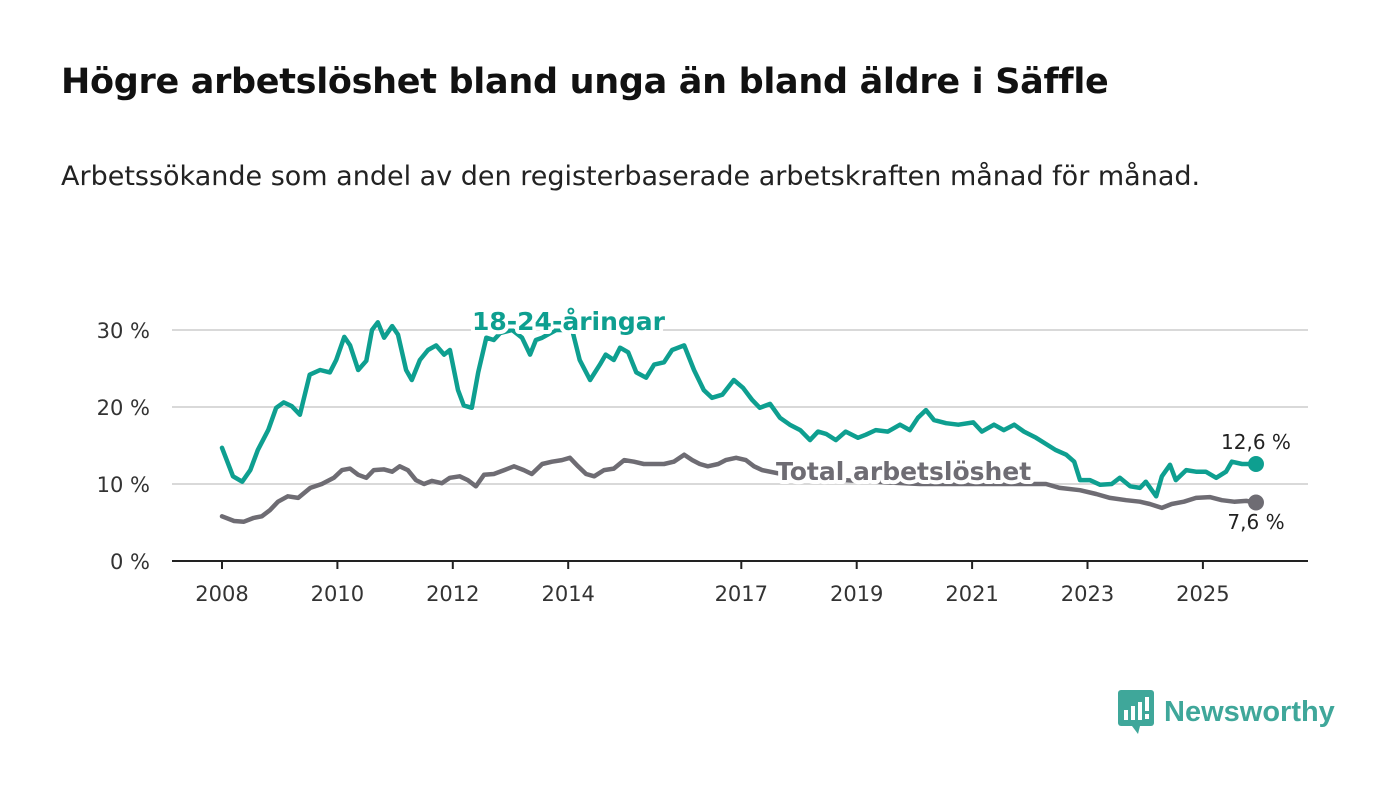 This screenshot has height=794, width=1400. Describe the element at coordinates (569, 321) in the screenshot. I see `series-label-youth: 18-24-åringar` at that location.